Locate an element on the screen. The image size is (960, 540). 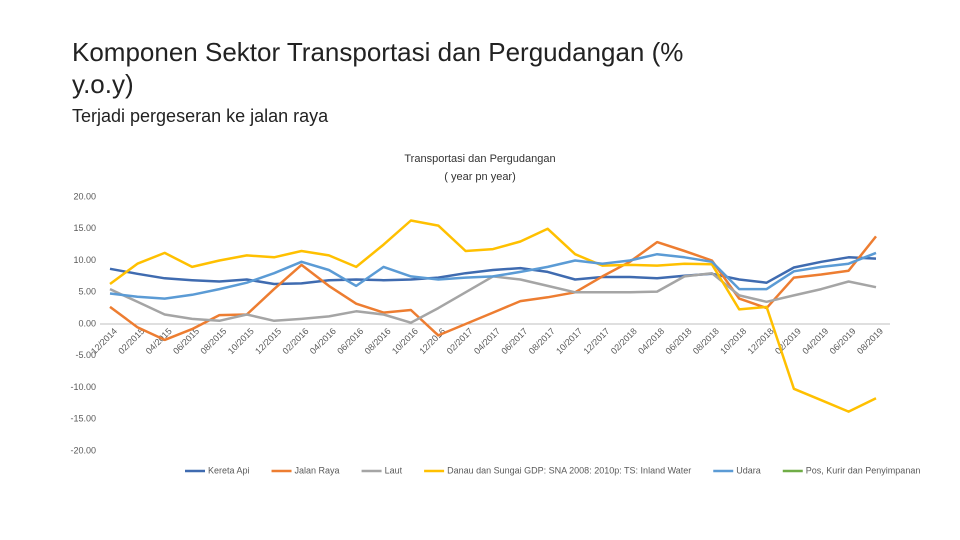
x-tick-label: 02/2018 is located at coordinates (624, 341).